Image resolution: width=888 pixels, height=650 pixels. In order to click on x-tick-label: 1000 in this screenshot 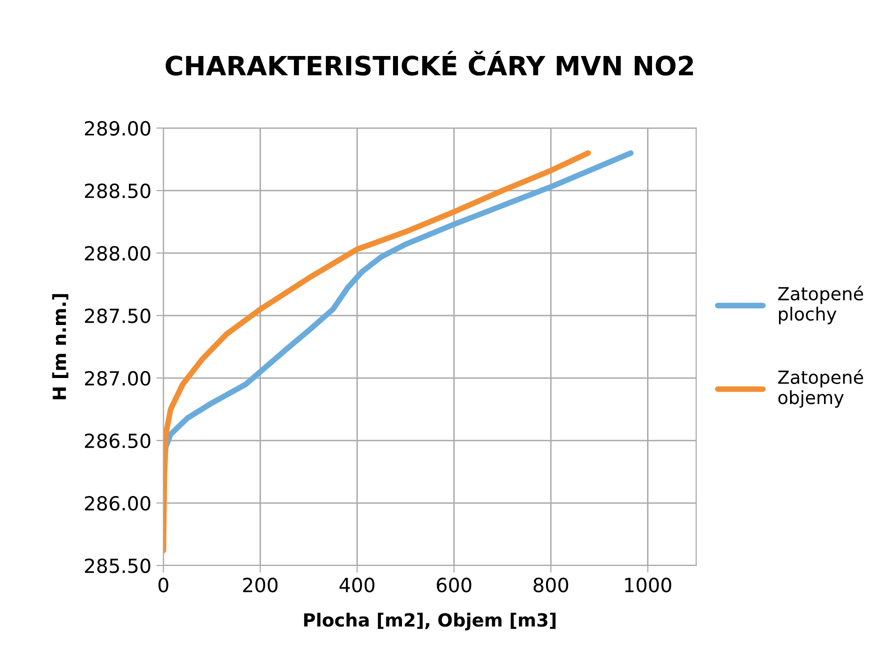, I will do `click(648, 585)`.